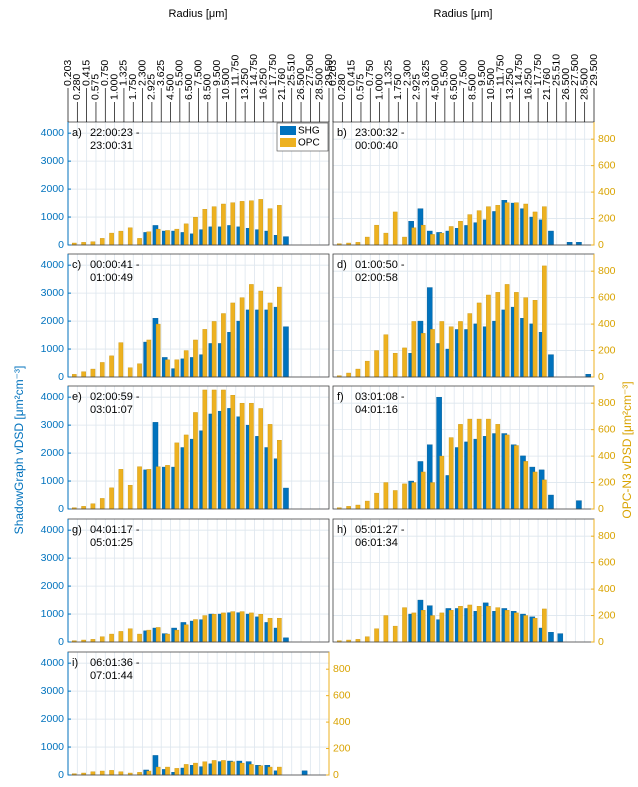 This screenshot has width=638, height=787. What do you see at coordinates (115, 397) in the screenshot?
I see `panel-title: 02:00:59 -` at bounding box center [115, 397].